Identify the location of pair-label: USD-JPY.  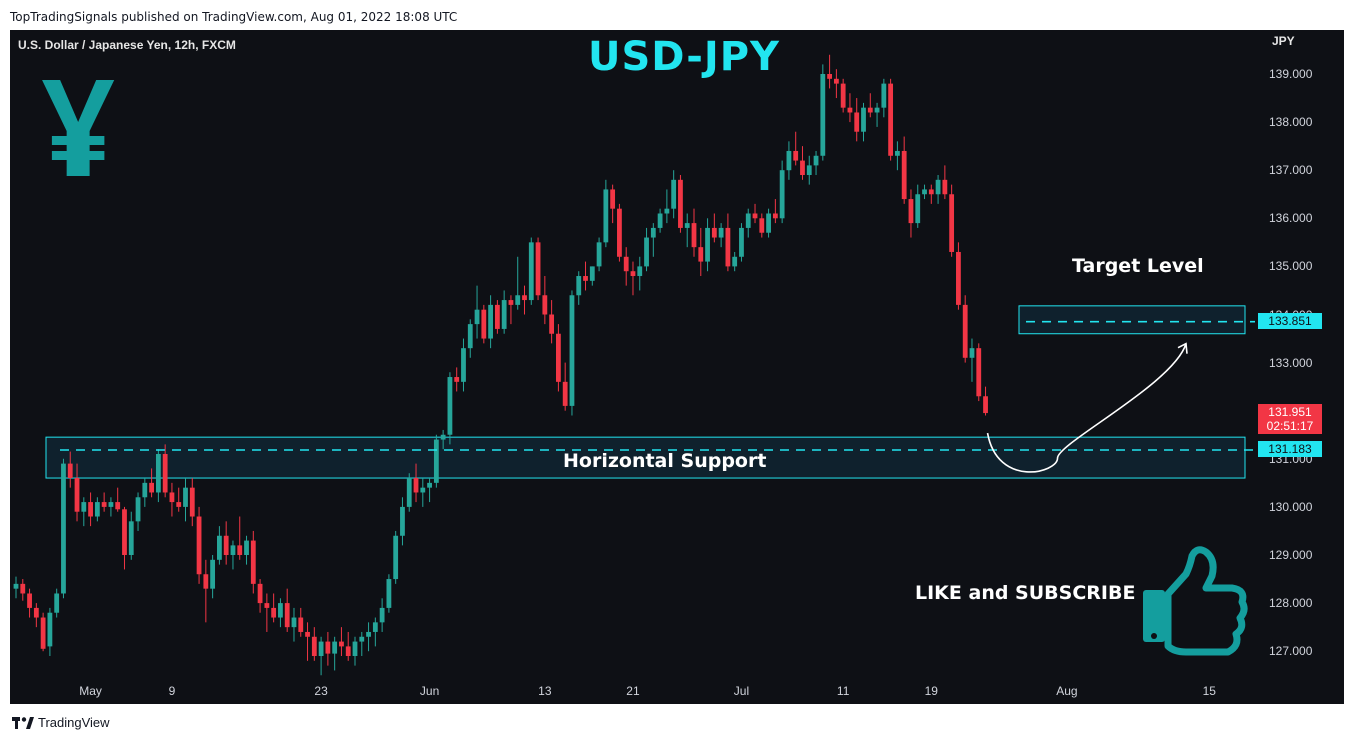
(684, 57).